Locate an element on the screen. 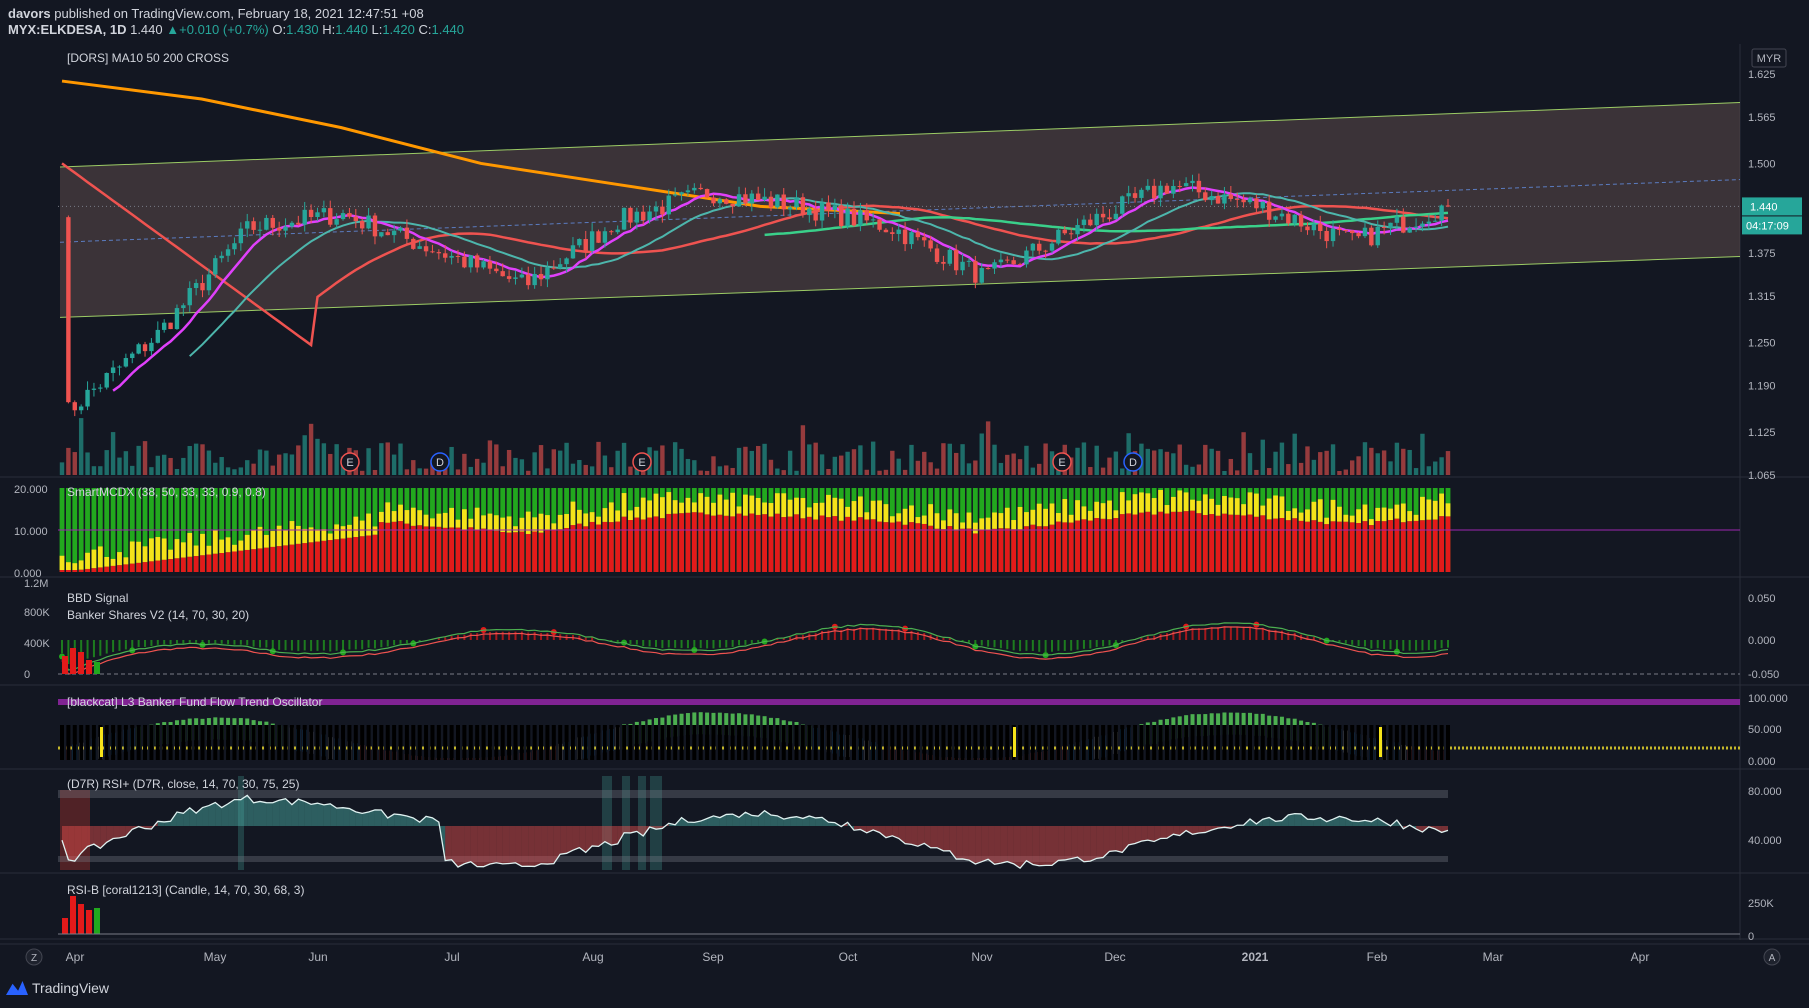 Image resolution: width=1809 pixels, height=1008 pixels. time-axis-tick: Dec is located at coordinates (1114, 957).